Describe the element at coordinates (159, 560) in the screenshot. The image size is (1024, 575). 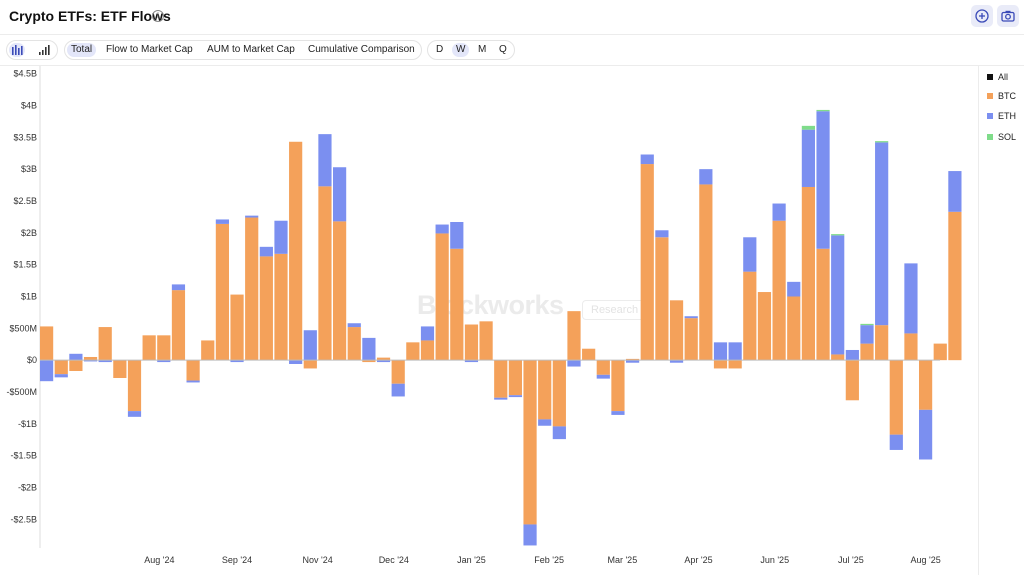
I see `x-tick-label: Aug '24` at that location.